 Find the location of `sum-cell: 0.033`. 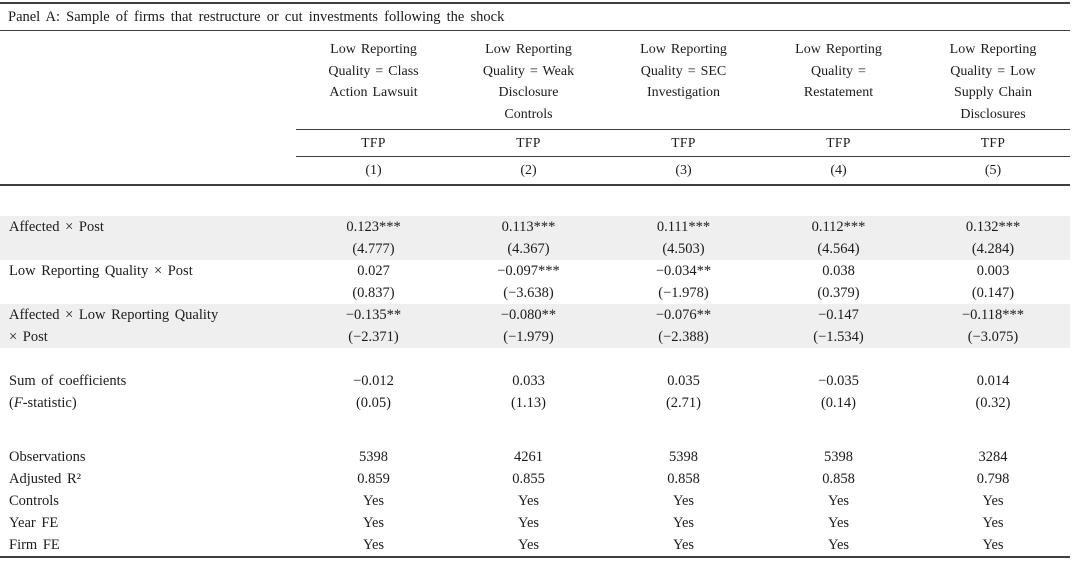

sum-cell: 0.033 is located at coordinates (528, 381).